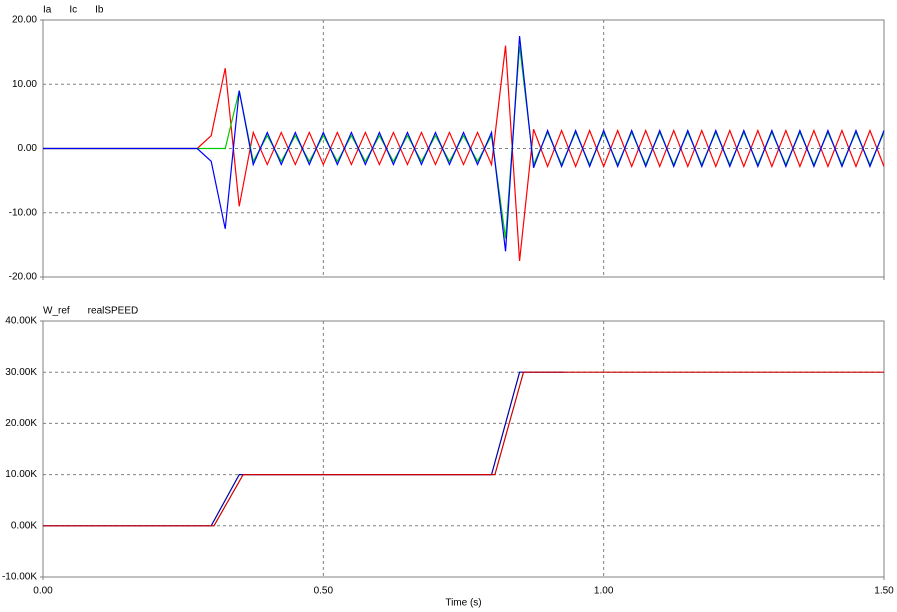  I want to click on legend-label: Ic, so click(73, 10).